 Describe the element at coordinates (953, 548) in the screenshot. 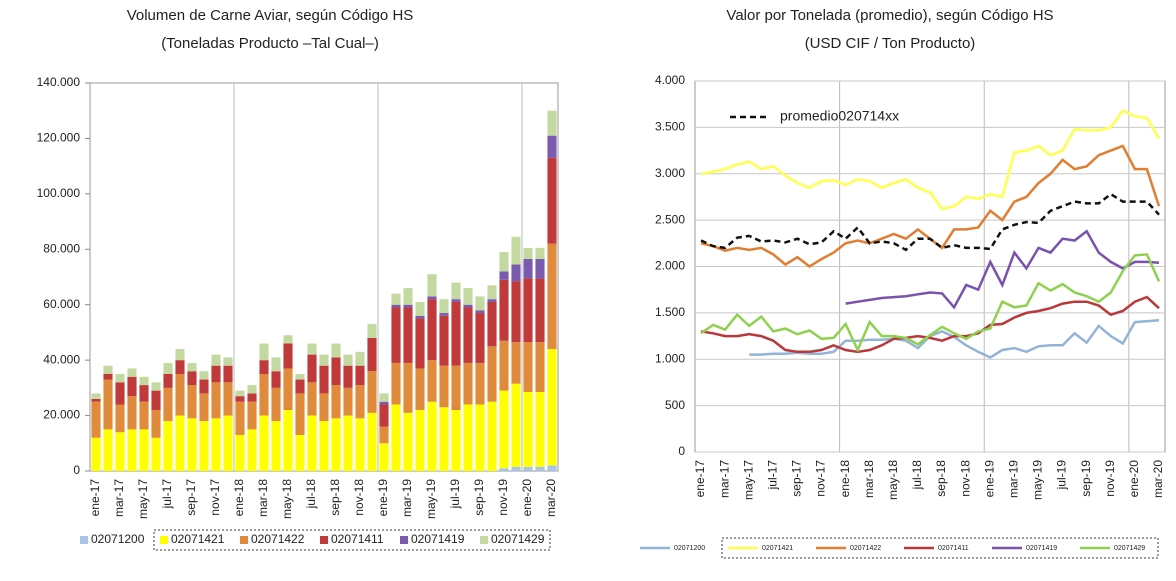

I see `legend-label: 02071411` at that location.